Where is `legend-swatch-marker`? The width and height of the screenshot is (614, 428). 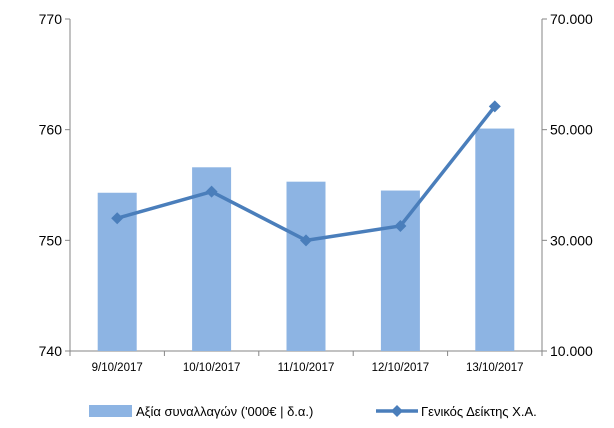
legend-swatch-marker is located at coordinates (397, 411).